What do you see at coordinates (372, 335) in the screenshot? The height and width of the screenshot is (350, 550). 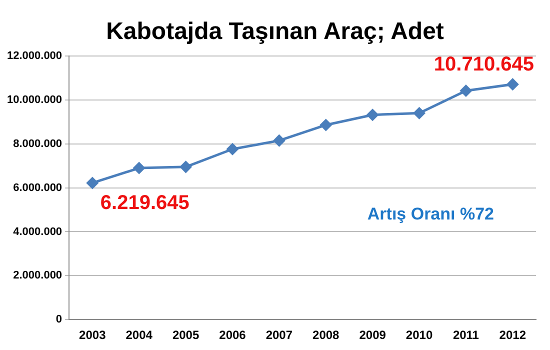 I see `x-tick-label: 2009` at bounding box center [372, 335].